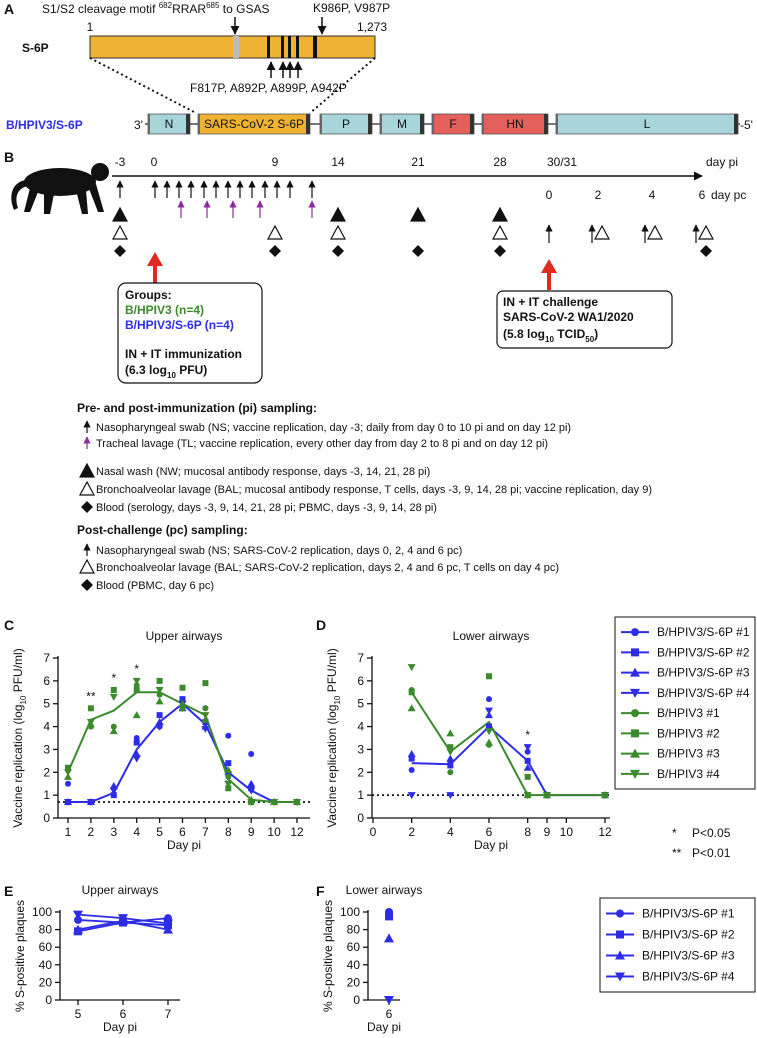 This screenshot has height=1038, width=757. I want to click on significance-text: P<0.01, so click(711, 853).